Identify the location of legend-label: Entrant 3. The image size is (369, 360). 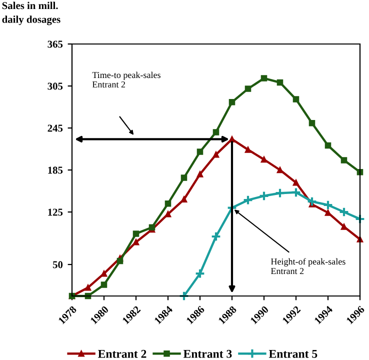
(207, 354).